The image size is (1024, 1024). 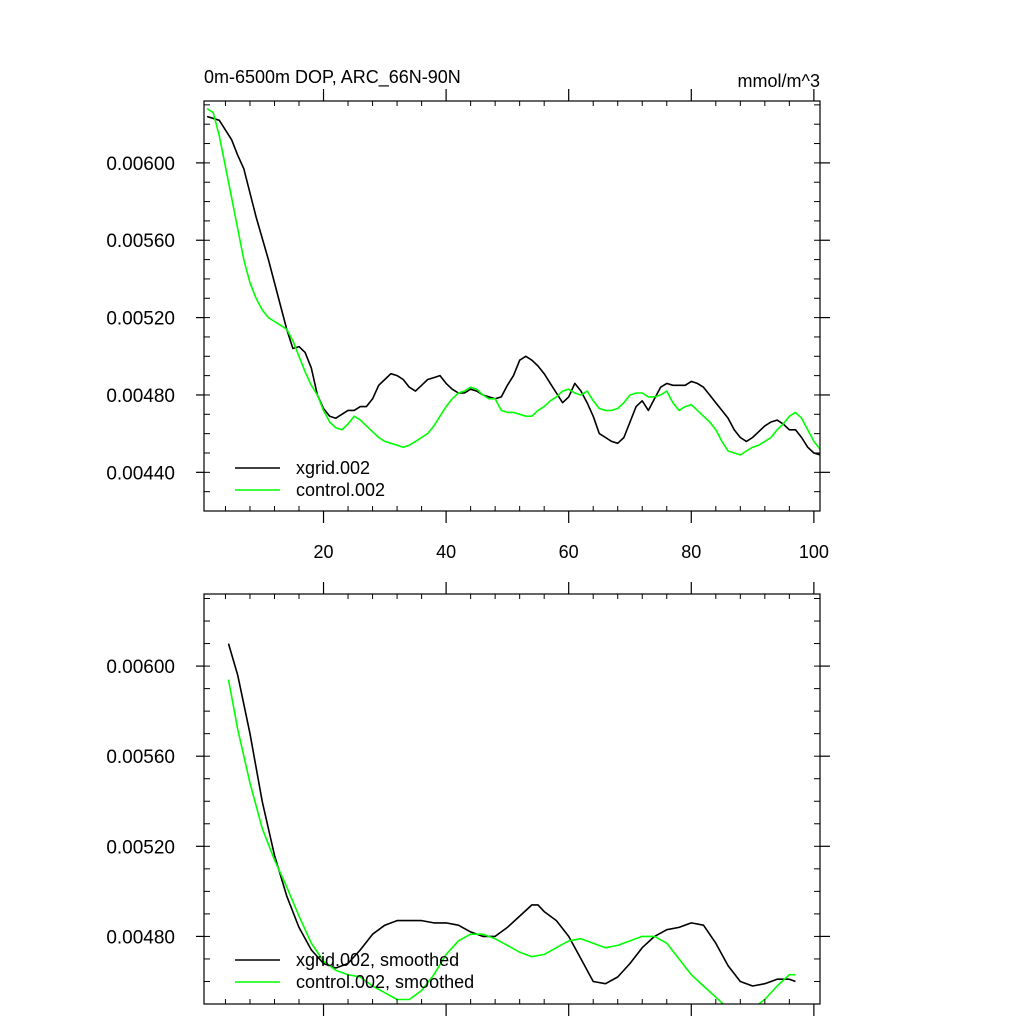 I want to click on x-tick-label: 40, so click(x=446, y=552).